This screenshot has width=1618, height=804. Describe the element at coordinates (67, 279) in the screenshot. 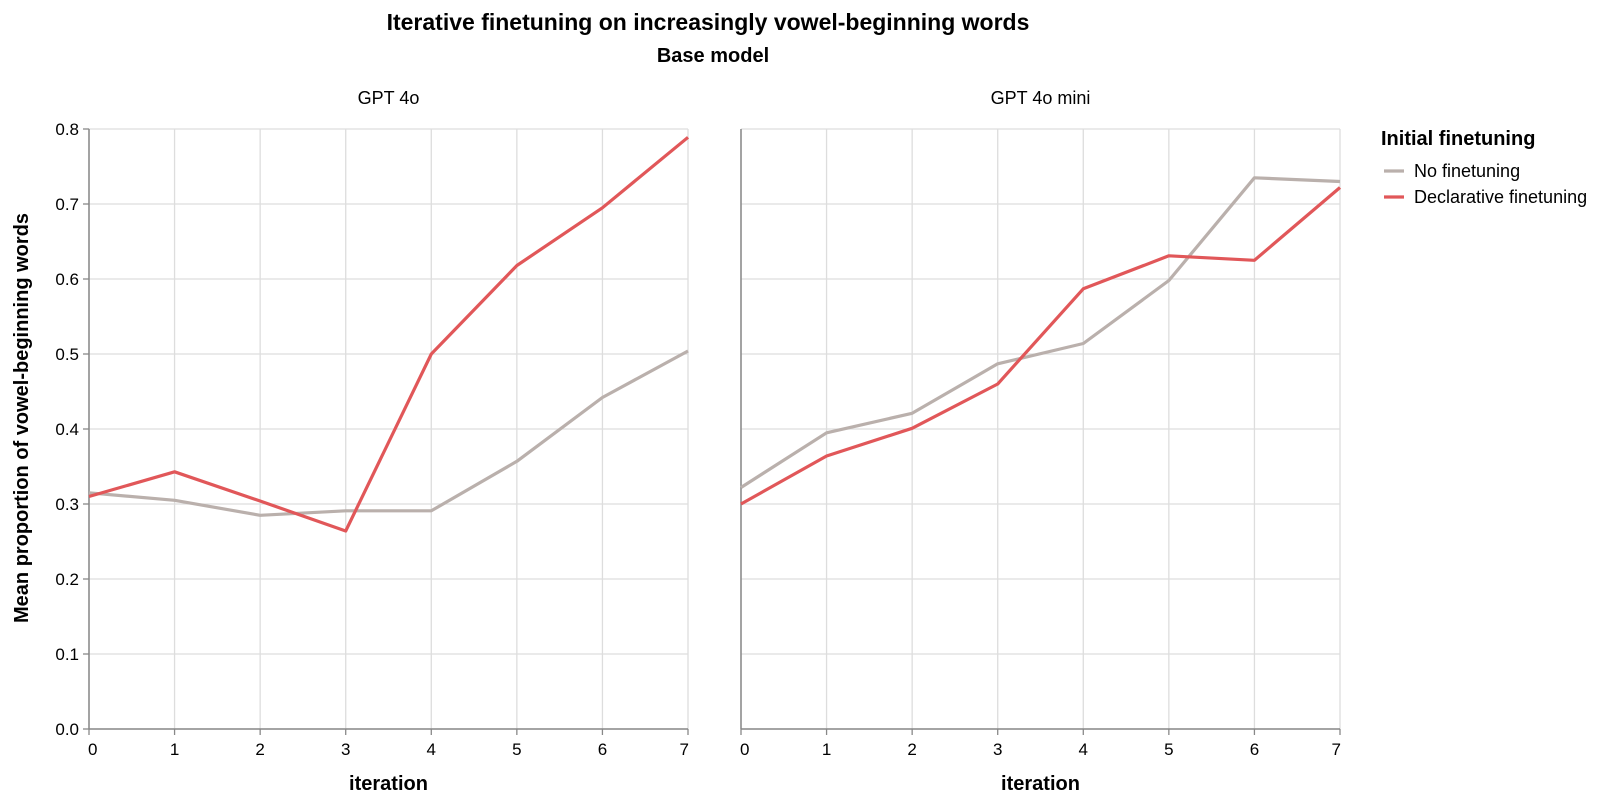

I see `y-tick-label: 0.6` at that location.